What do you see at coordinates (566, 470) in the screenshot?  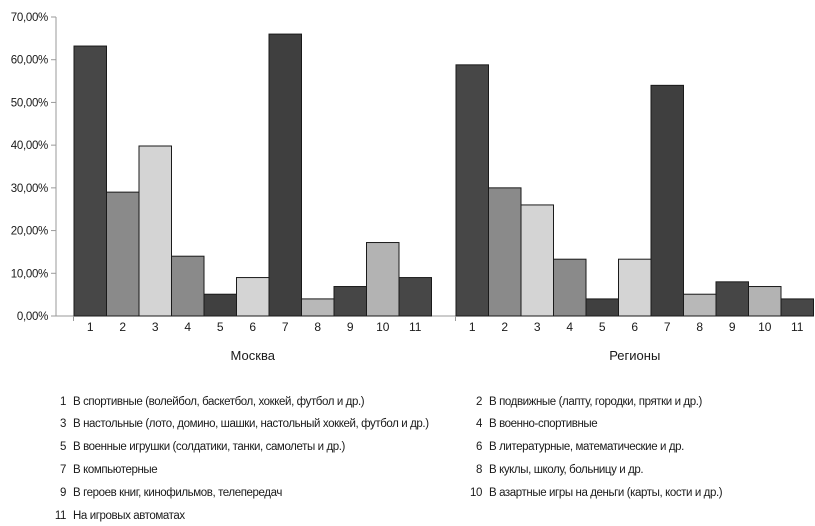 I see `legend-text: В куклы, школу, больницу и др.` at bounding box center [566, 470].